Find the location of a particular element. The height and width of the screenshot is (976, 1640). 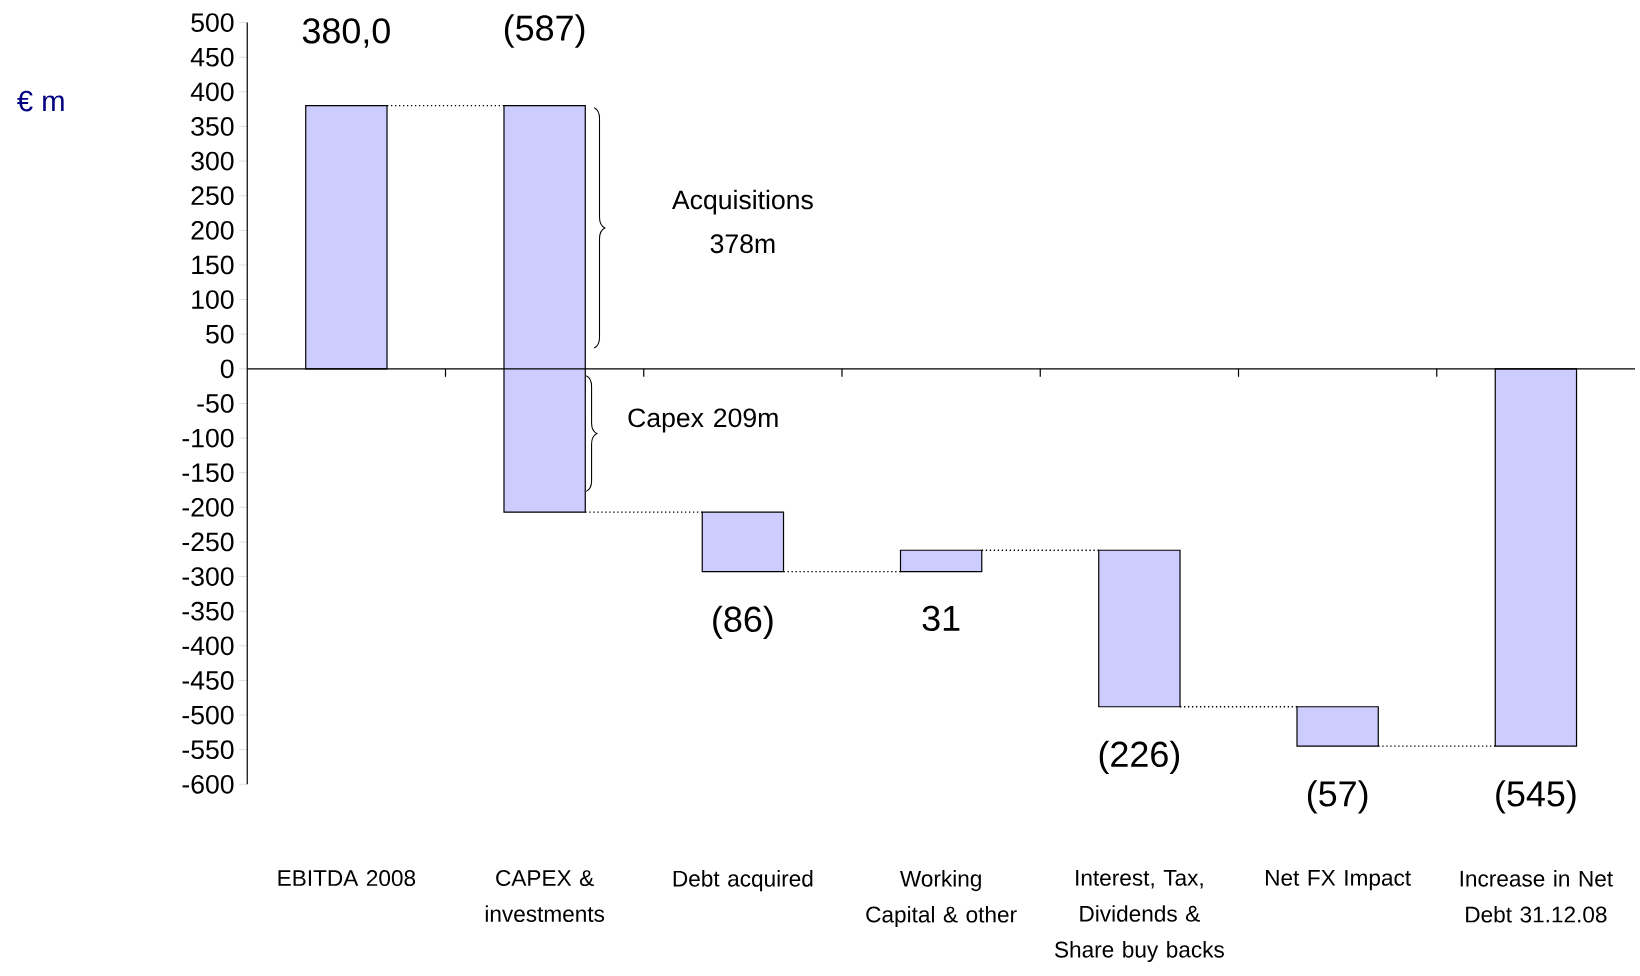

data-label: 380,0 is located at coordinates (346, 33).